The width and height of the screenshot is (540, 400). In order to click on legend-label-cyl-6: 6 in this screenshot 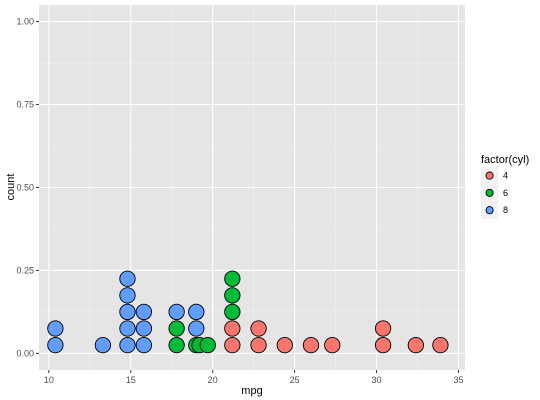, I will do `click(505, 193)`.